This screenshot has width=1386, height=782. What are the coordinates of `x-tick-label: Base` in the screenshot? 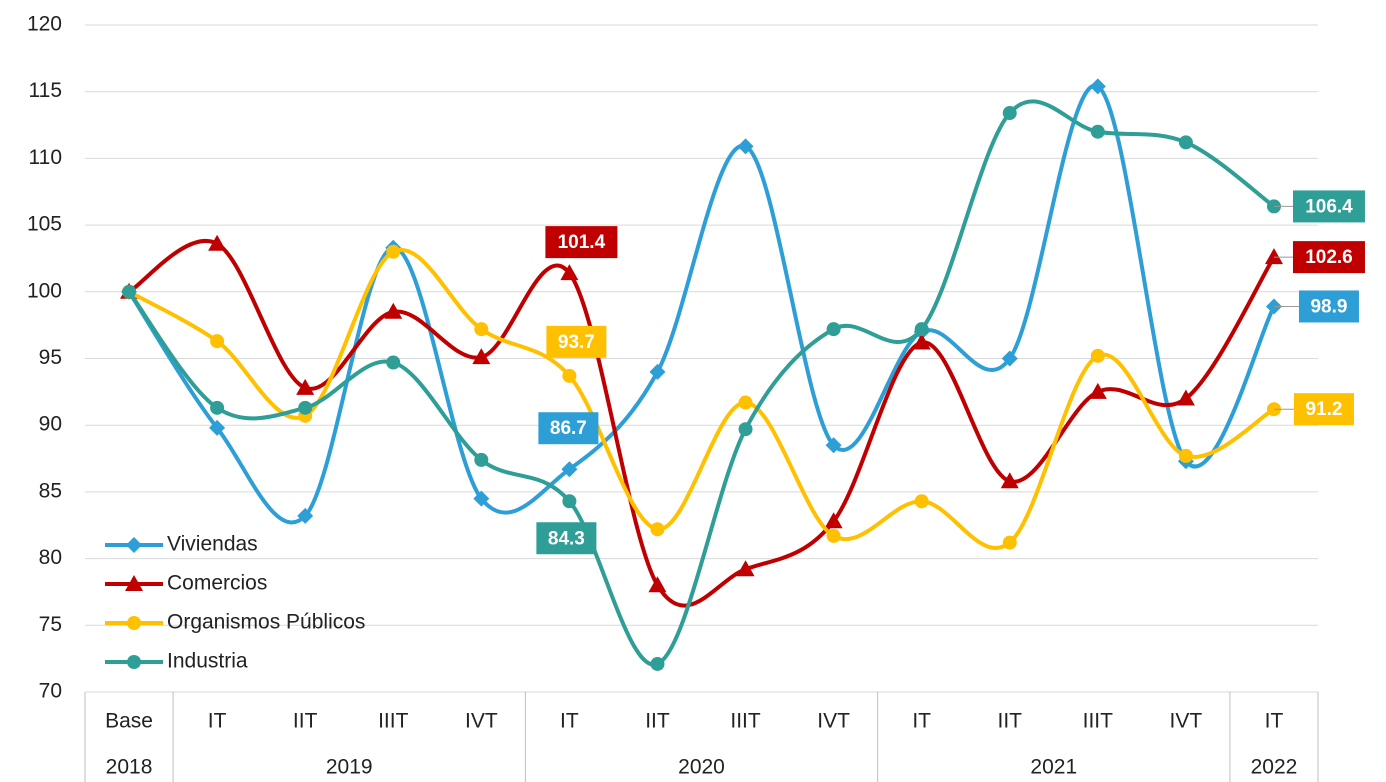 It's located at (129, 721).